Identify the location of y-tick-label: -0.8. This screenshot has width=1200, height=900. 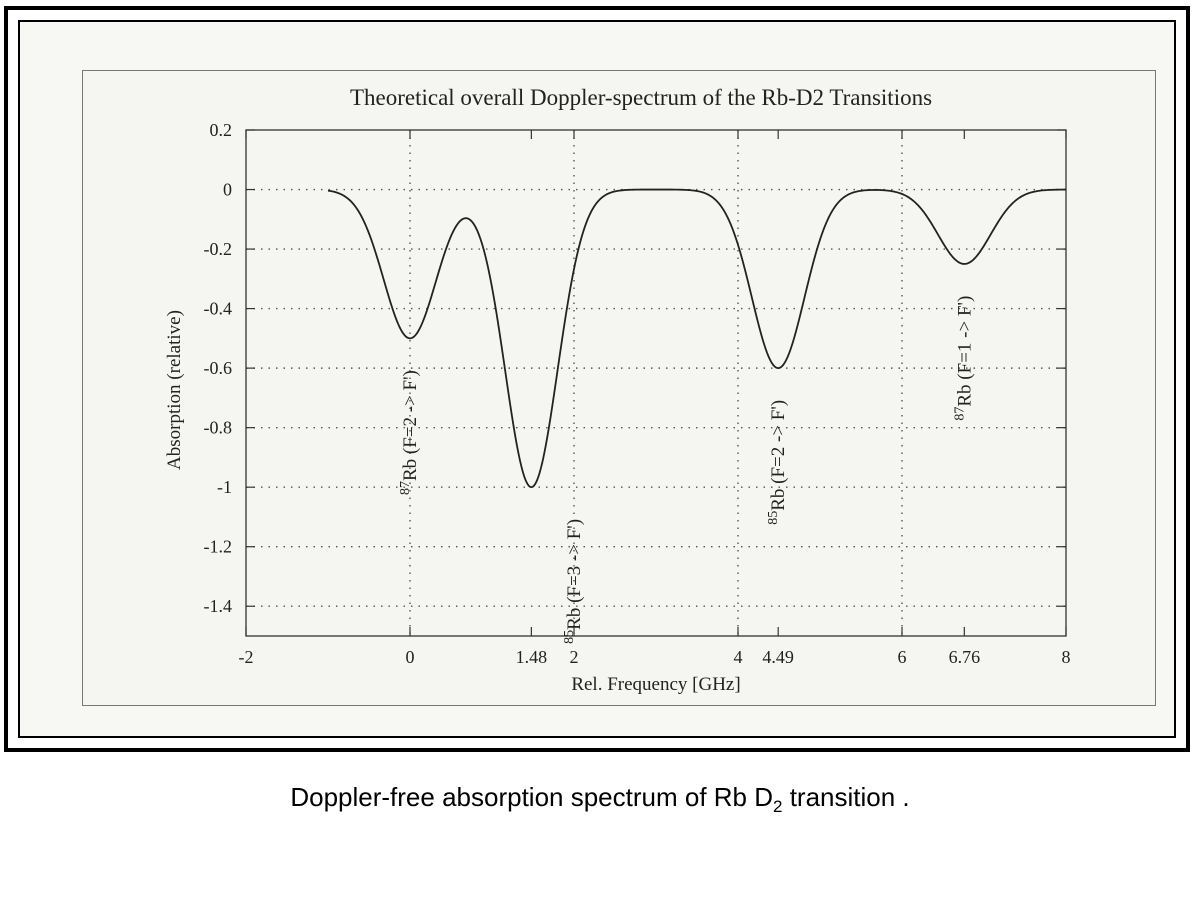
(218, 428).